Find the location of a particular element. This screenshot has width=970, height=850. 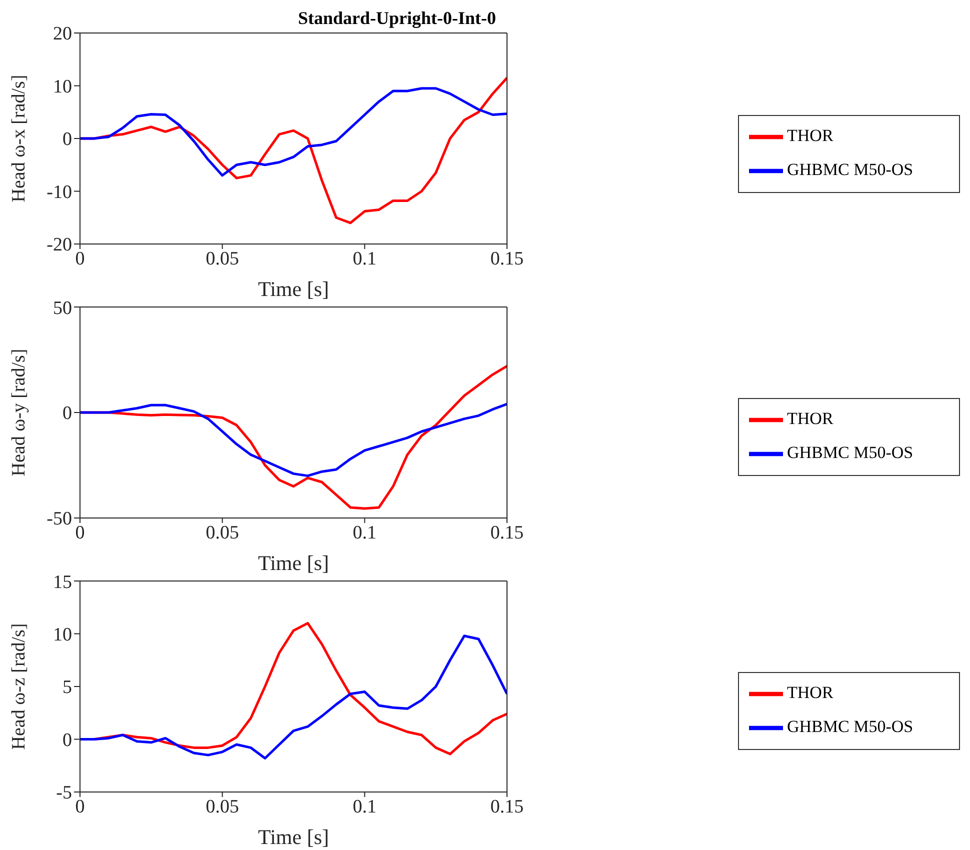

y-tick-label: 50 is located at coordinates (62, 308).